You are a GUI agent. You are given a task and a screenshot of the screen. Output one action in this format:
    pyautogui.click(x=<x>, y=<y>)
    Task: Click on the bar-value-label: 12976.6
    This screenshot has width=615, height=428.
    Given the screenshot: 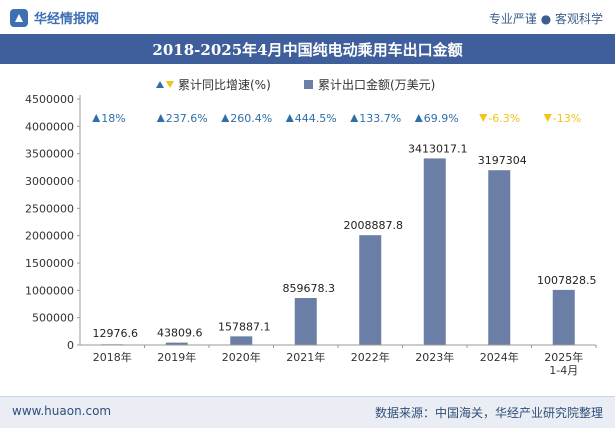 What is the action you would take?
    pyautogui.click(x=116, y=333)
    